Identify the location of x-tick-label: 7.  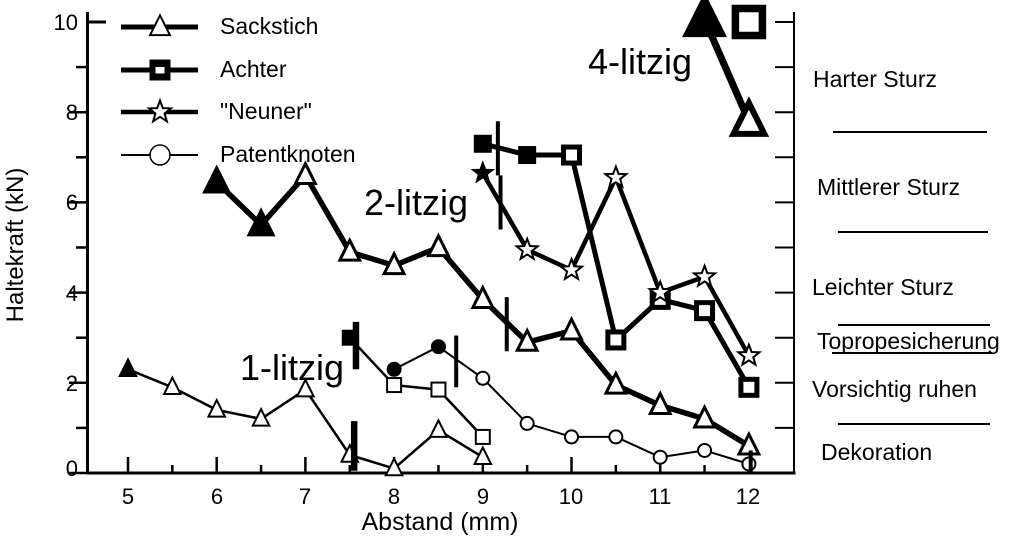
(305, 496).